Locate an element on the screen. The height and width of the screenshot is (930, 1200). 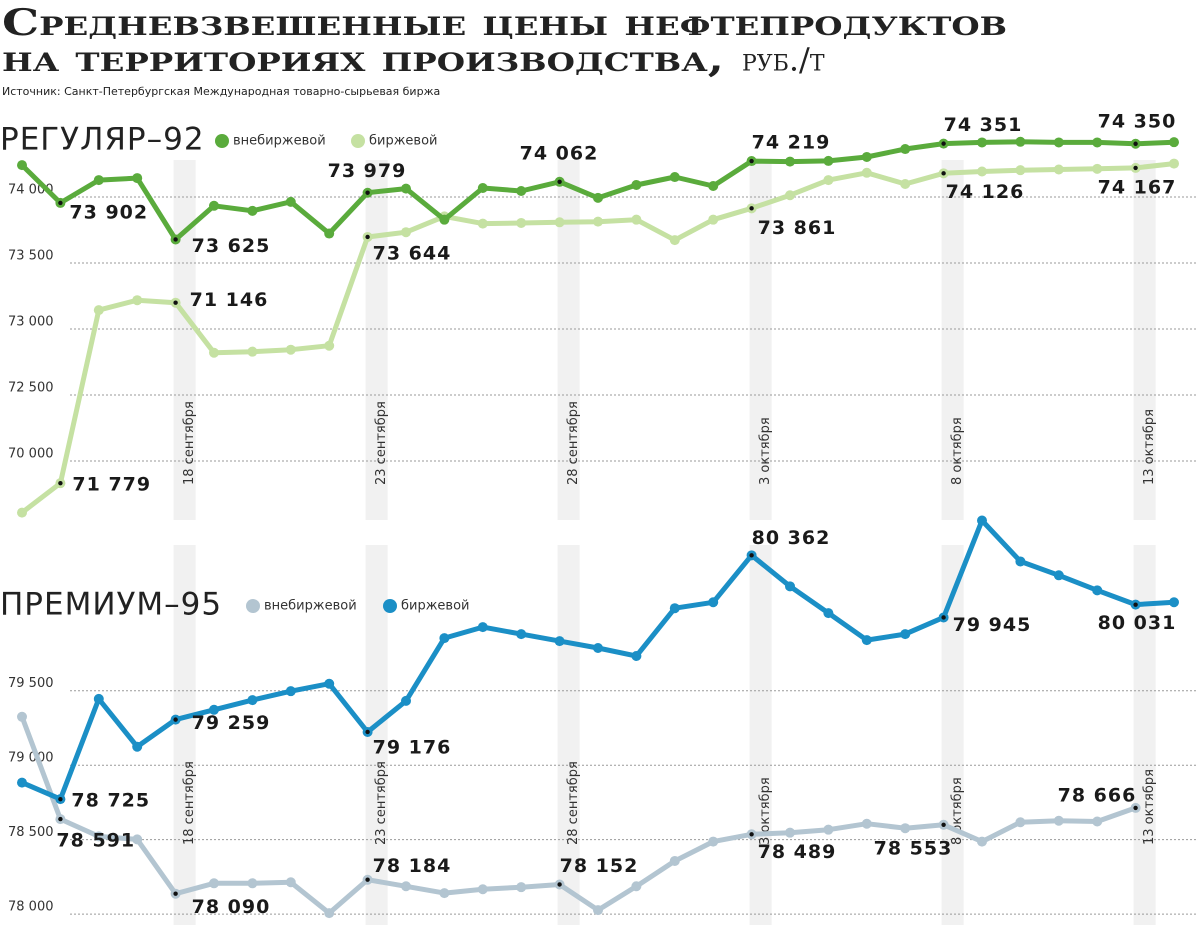
value-label: 73 902 is located at coordinates (108, 212).